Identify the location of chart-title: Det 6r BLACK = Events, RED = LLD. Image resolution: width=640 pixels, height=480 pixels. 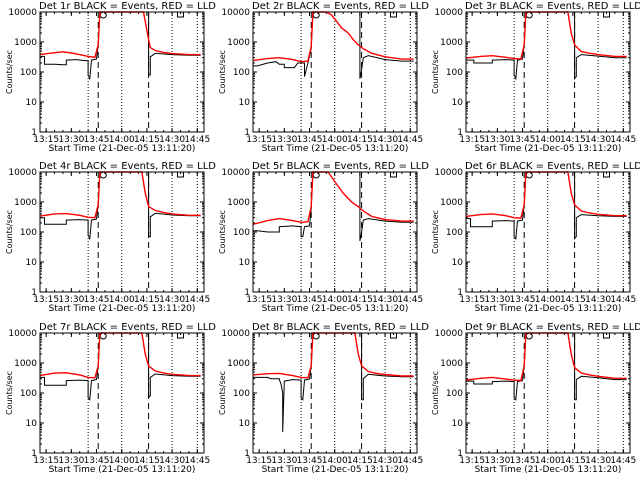
(552, 166).